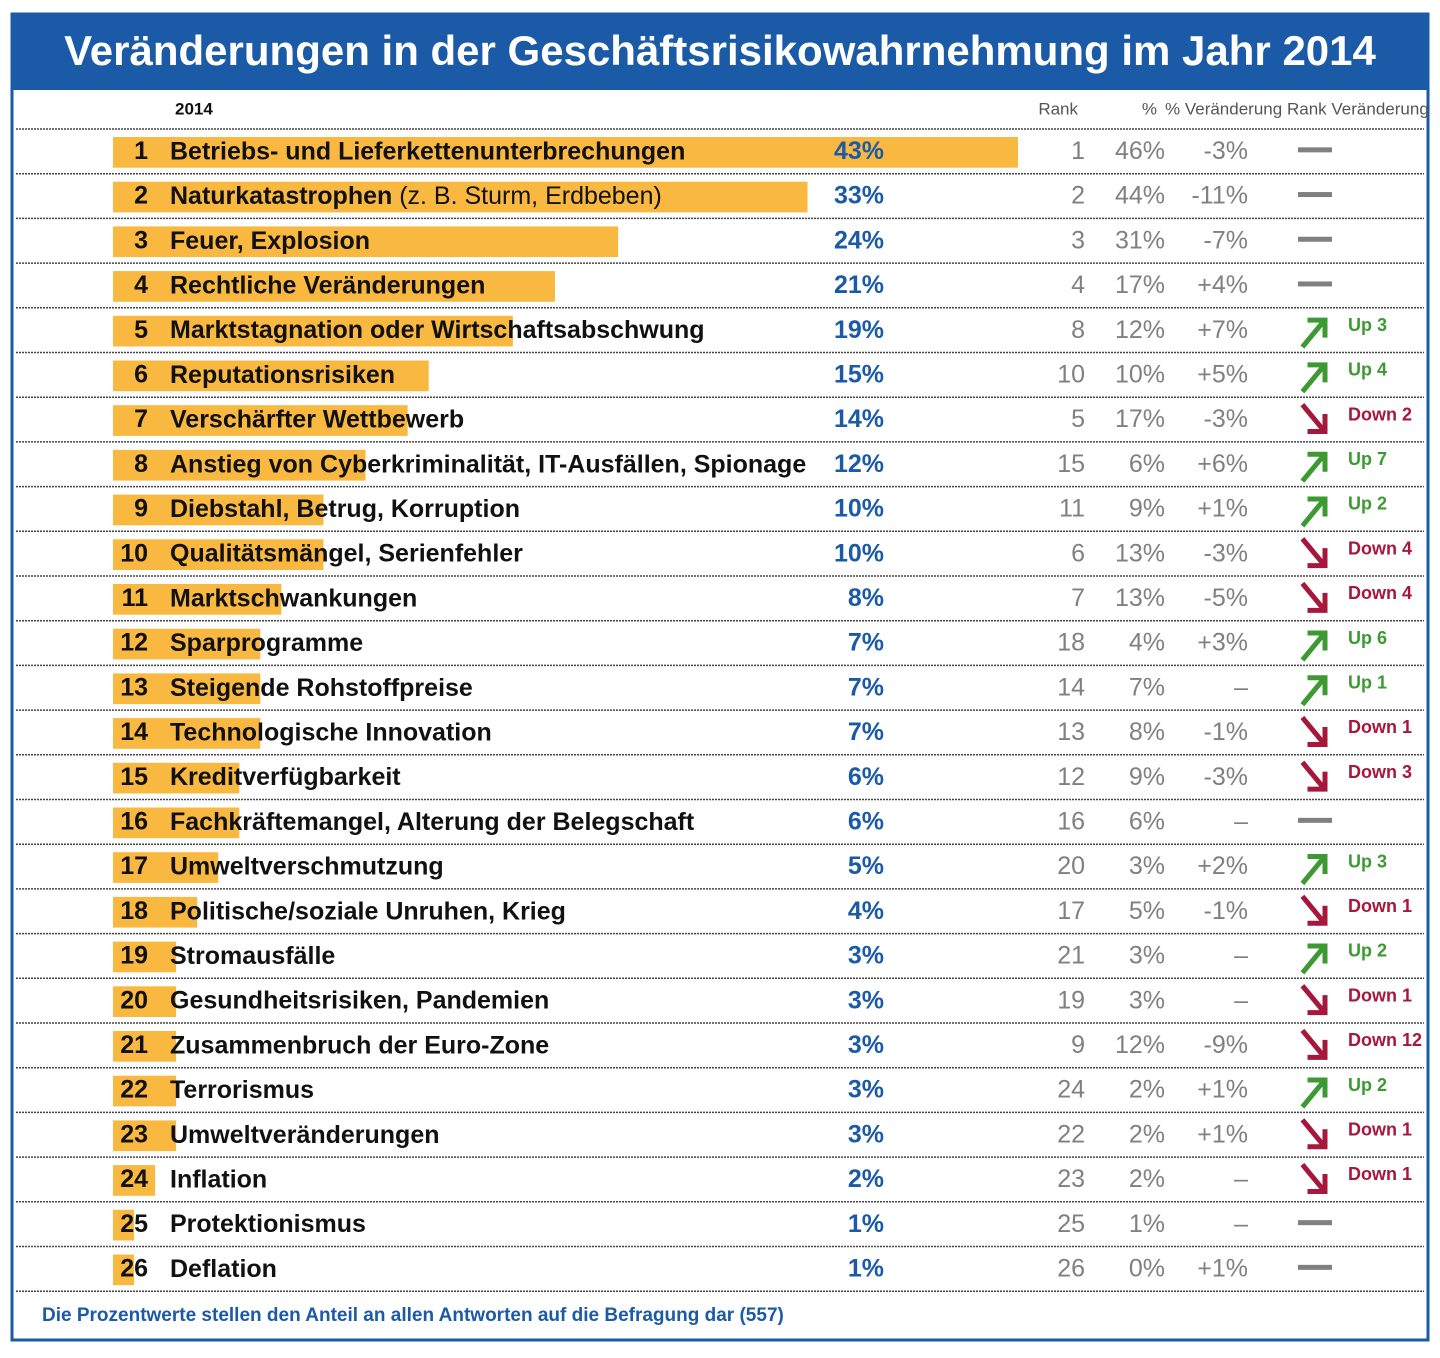  What do you see at coordinates (530, 196) in the screenshot?
I see `risk-name-note: (z. B. Sturm, Erdbeben)` at bounding box center [530, 196].